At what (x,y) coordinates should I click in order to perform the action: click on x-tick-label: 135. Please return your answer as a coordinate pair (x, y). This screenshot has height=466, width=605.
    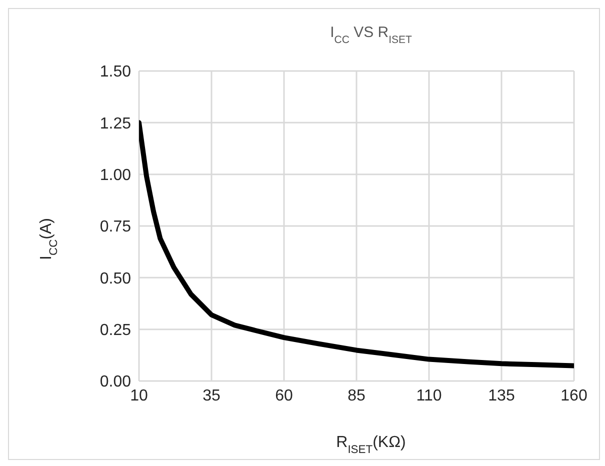
    Looking at the image, I should click on (501, 395).